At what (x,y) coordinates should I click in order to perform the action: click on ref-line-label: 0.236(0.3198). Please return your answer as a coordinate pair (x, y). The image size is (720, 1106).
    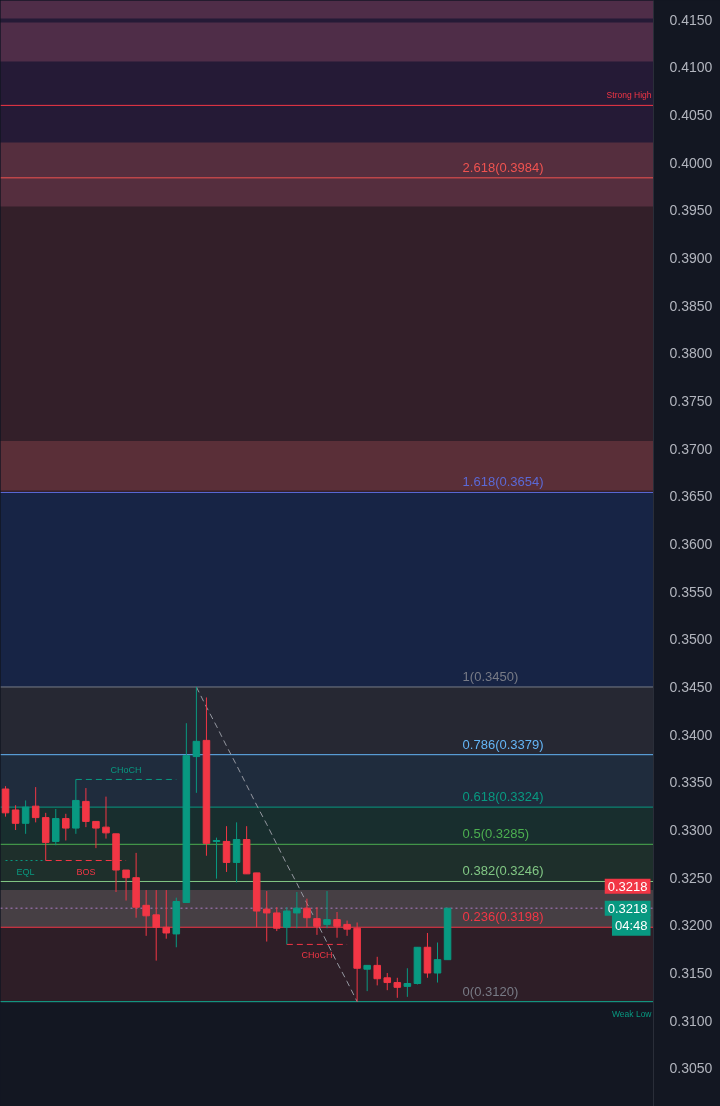
    Looking at the image, I should click on (503, 917).